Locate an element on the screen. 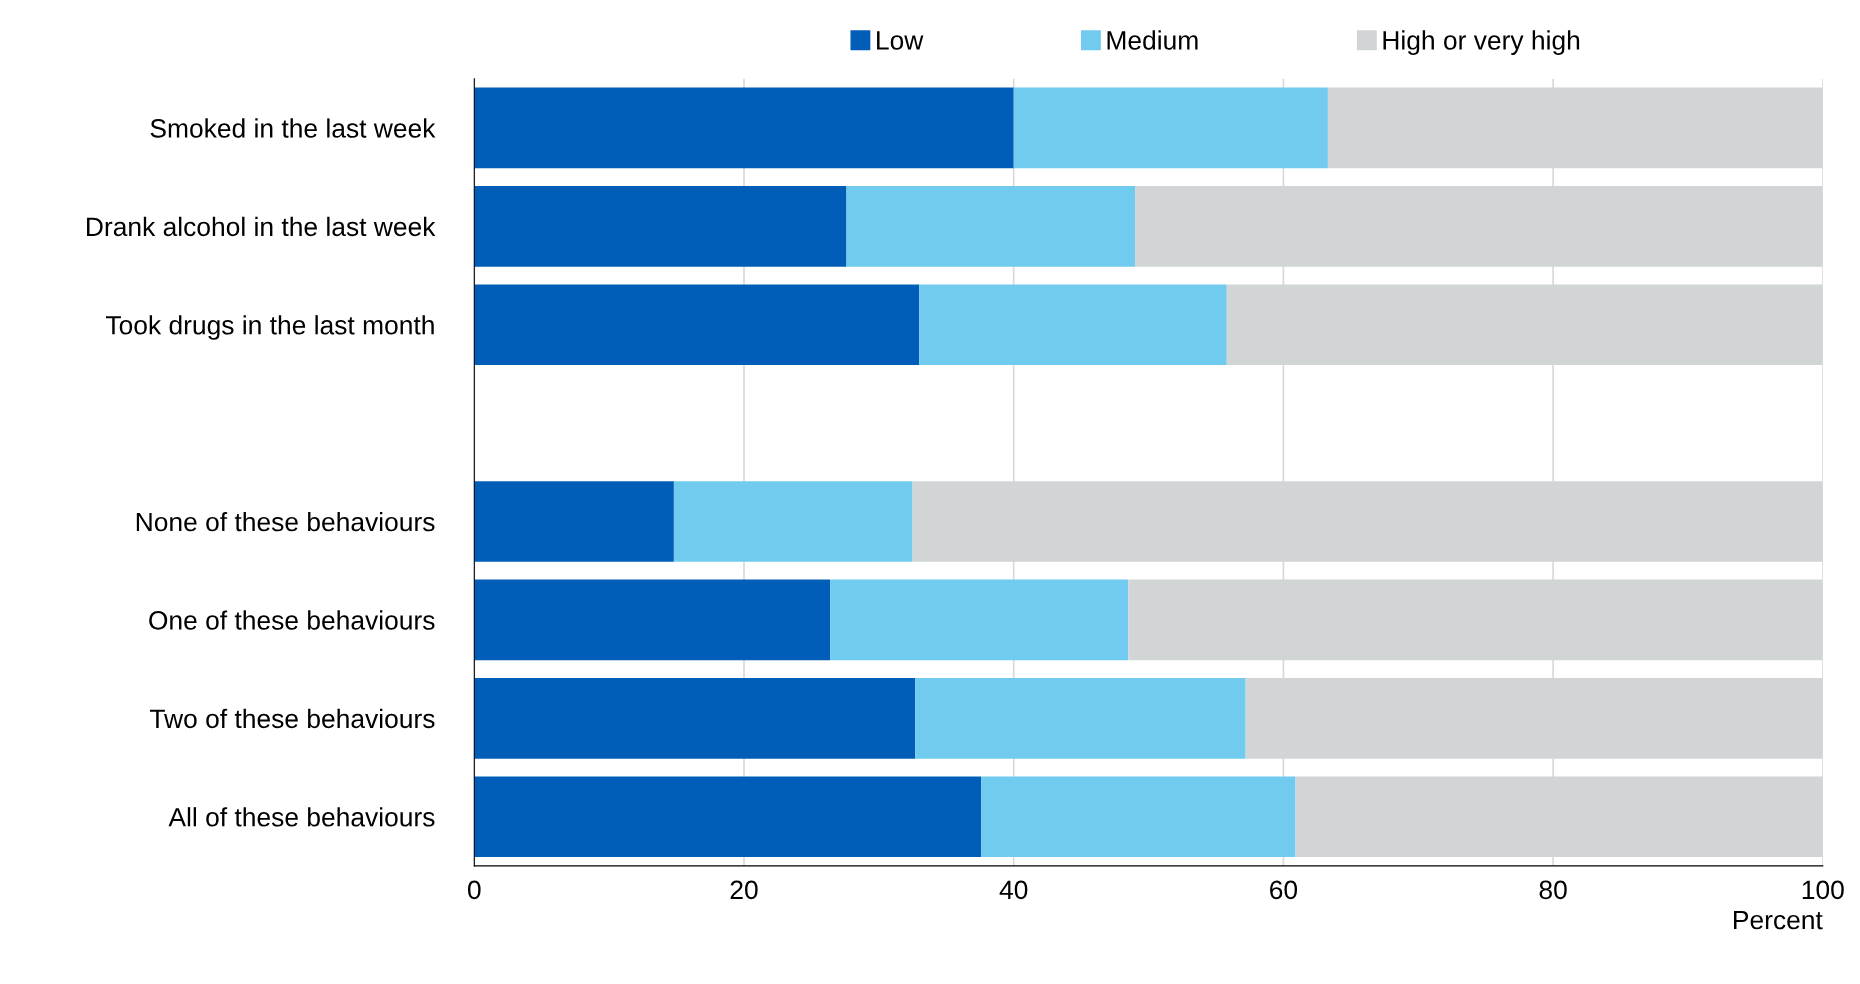 The image size is (1860, 984). x-tick-label: 40 is located at coordinates (1013, 890).